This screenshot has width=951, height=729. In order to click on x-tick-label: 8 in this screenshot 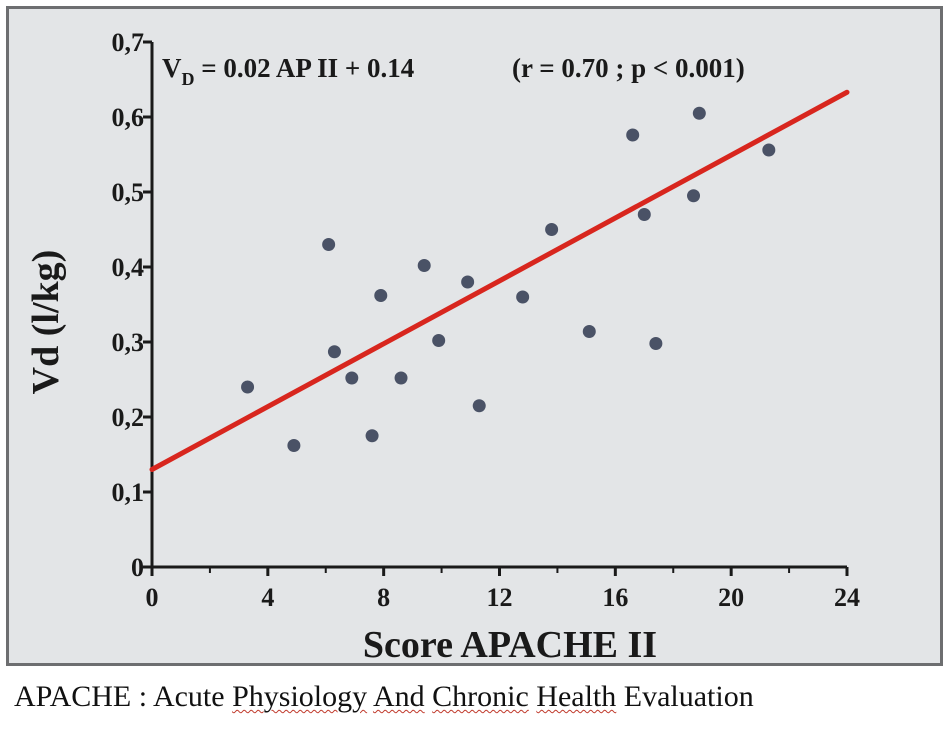, I will do `click(383, 597)`.